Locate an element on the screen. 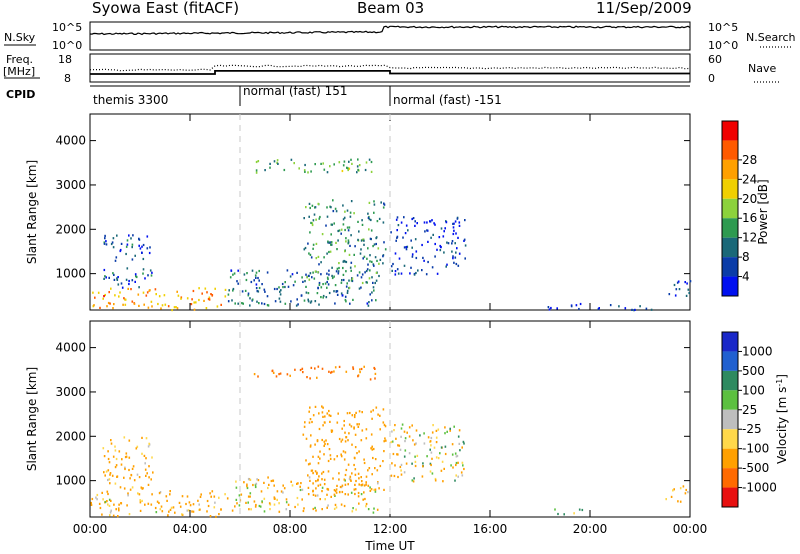 The width and height of the screenshot is (800, 554). colorbar-tick-label: 20 is located at coordinates (749, 199).